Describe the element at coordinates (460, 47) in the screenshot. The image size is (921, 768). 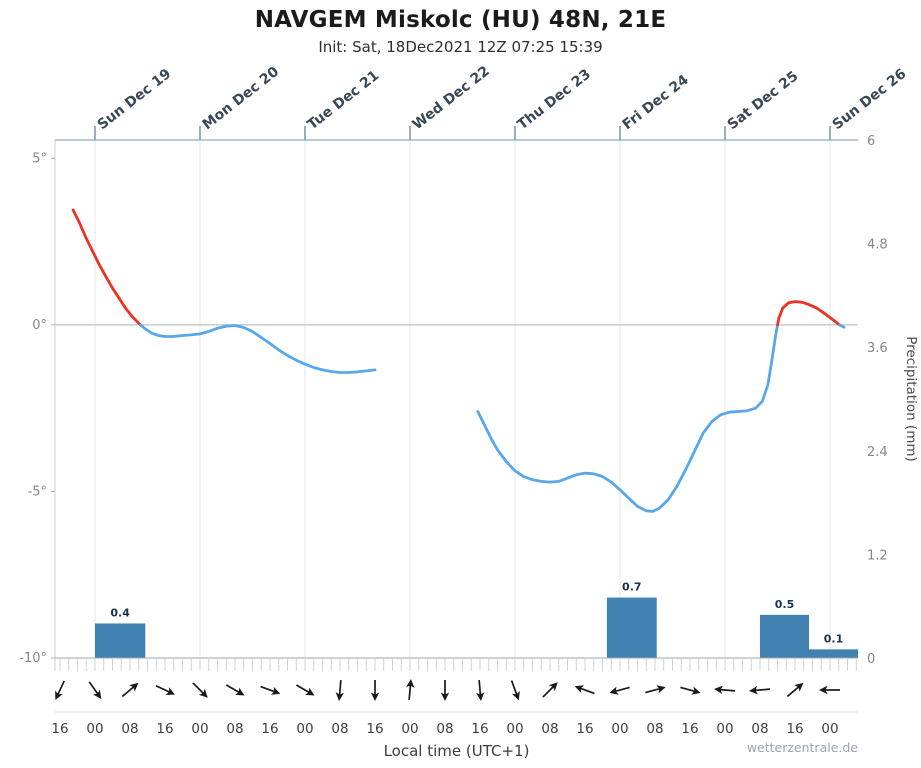
I see `chart-subtitle: Init: Sat, 18Dec2021 12Z 07:25 15:39` at that location.